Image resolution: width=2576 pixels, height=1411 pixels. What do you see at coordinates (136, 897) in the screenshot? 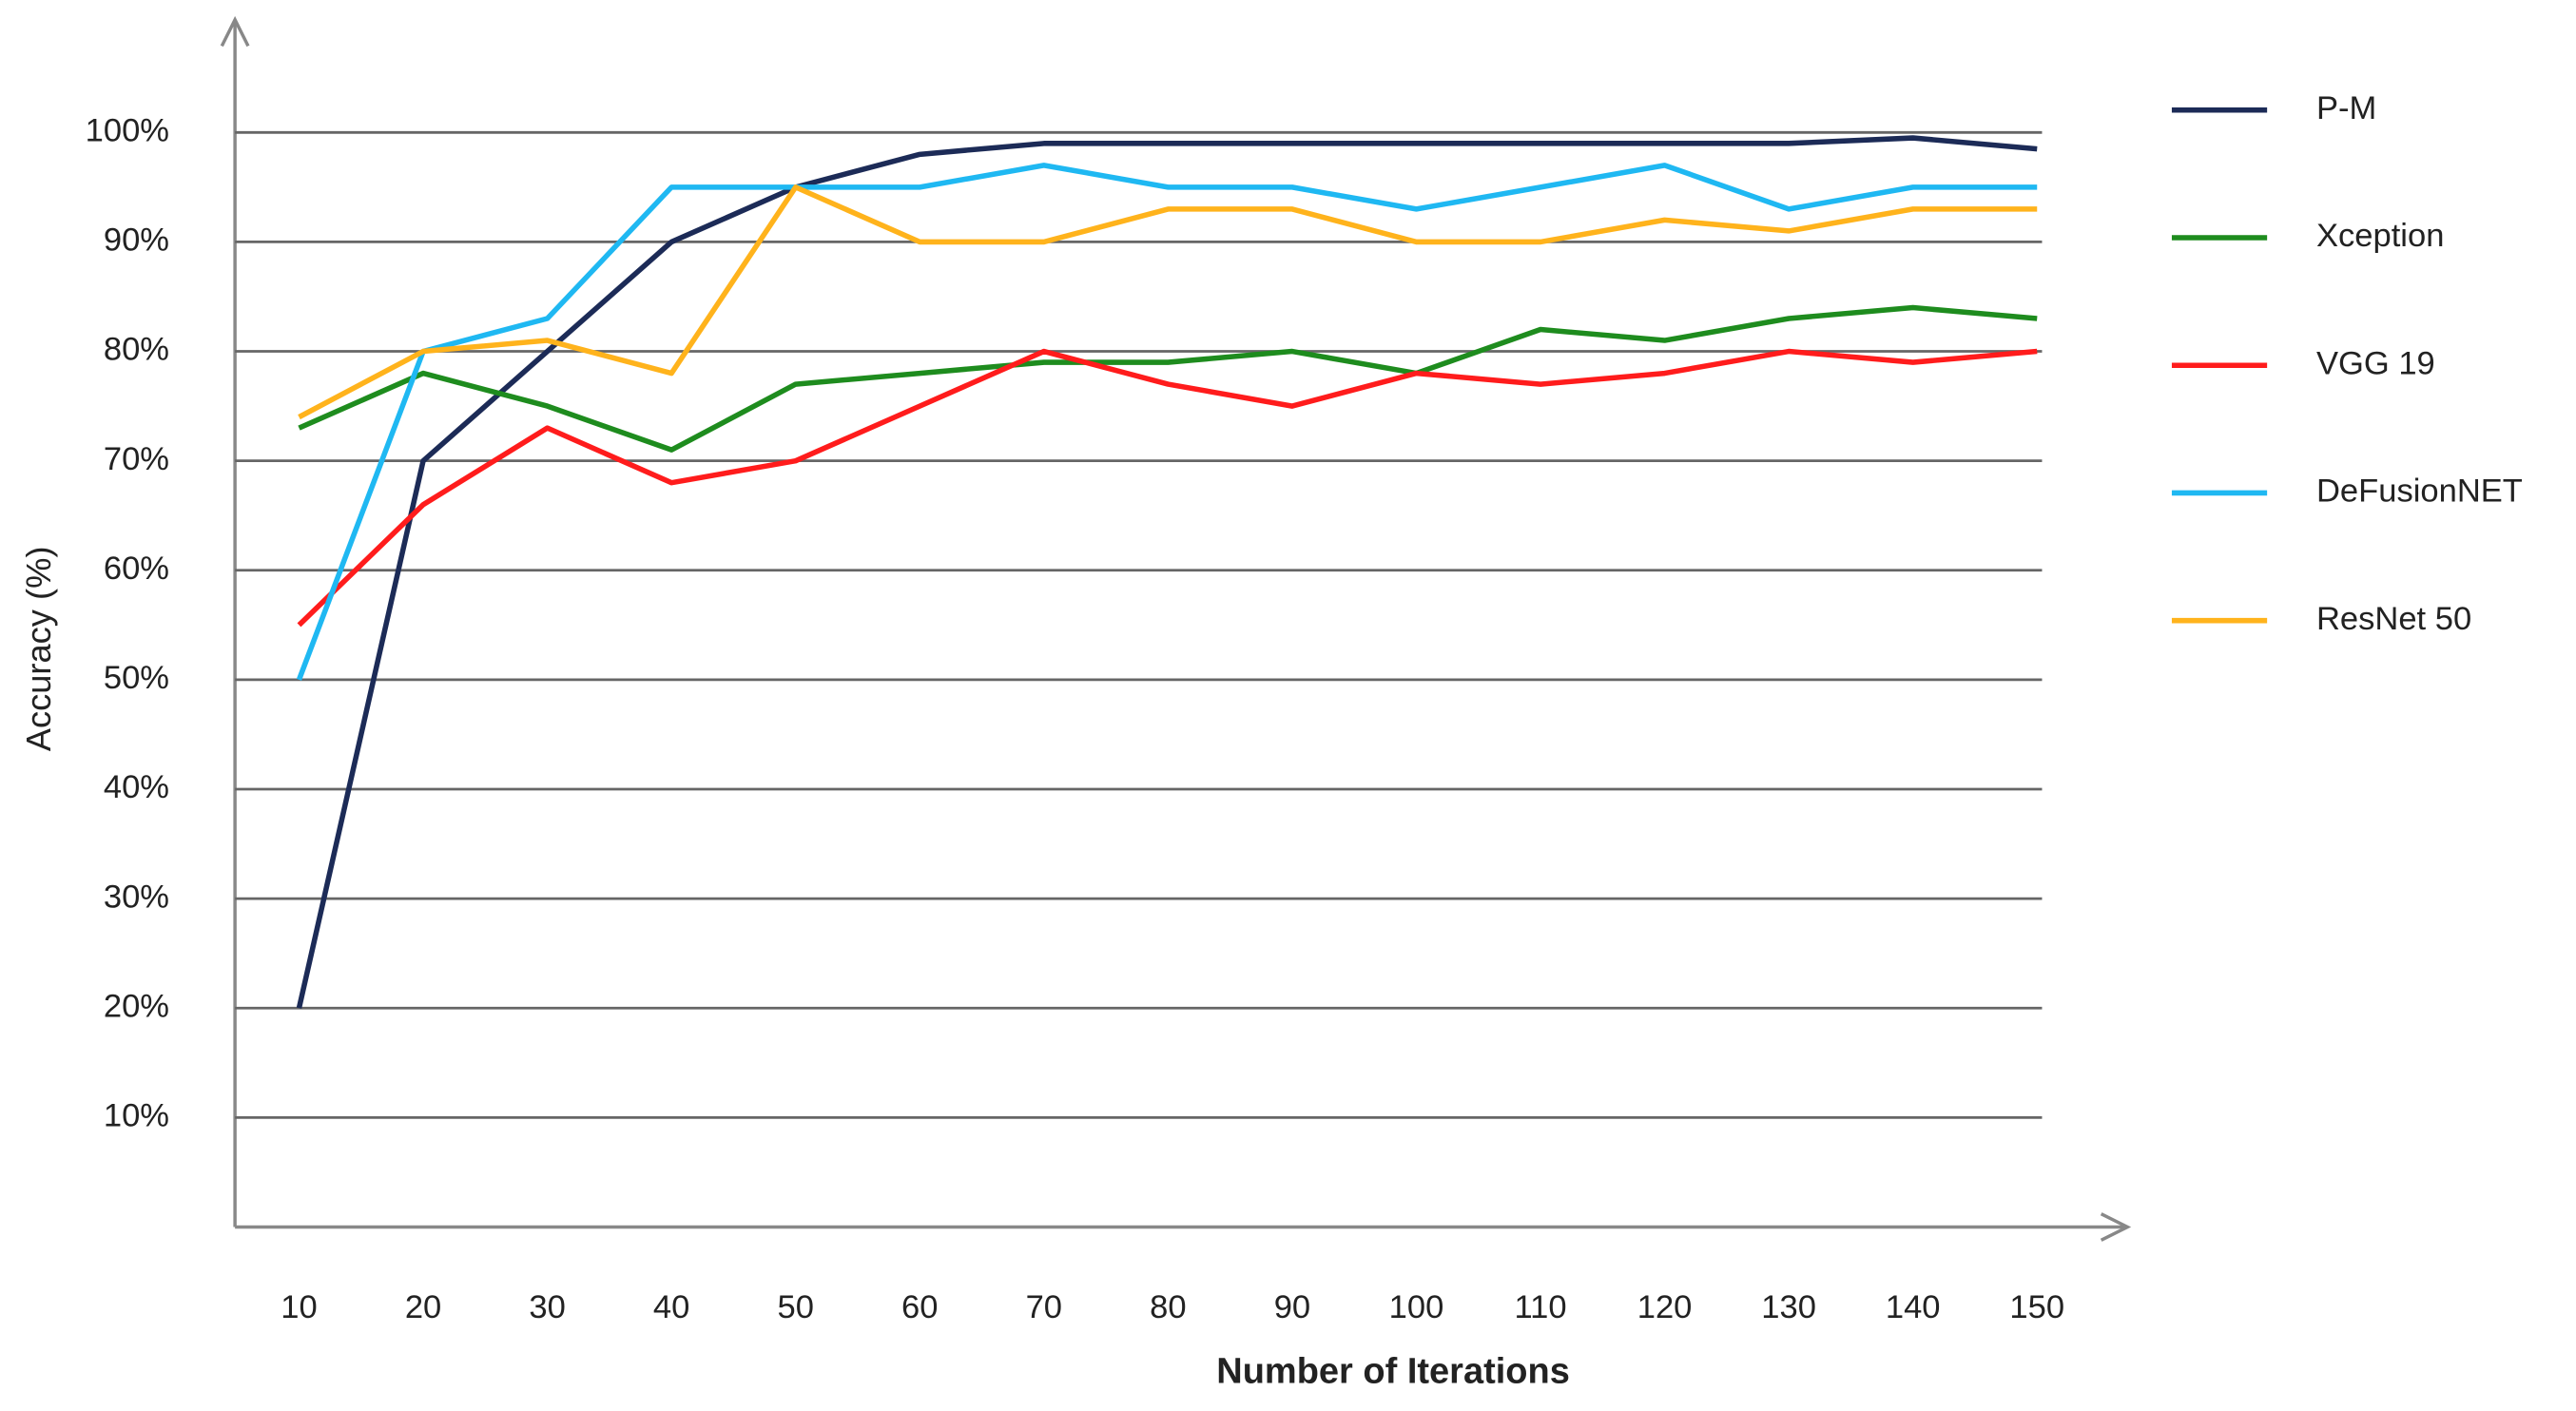
I see `y-tick-label: 30%` at bounding box center [136, 897].